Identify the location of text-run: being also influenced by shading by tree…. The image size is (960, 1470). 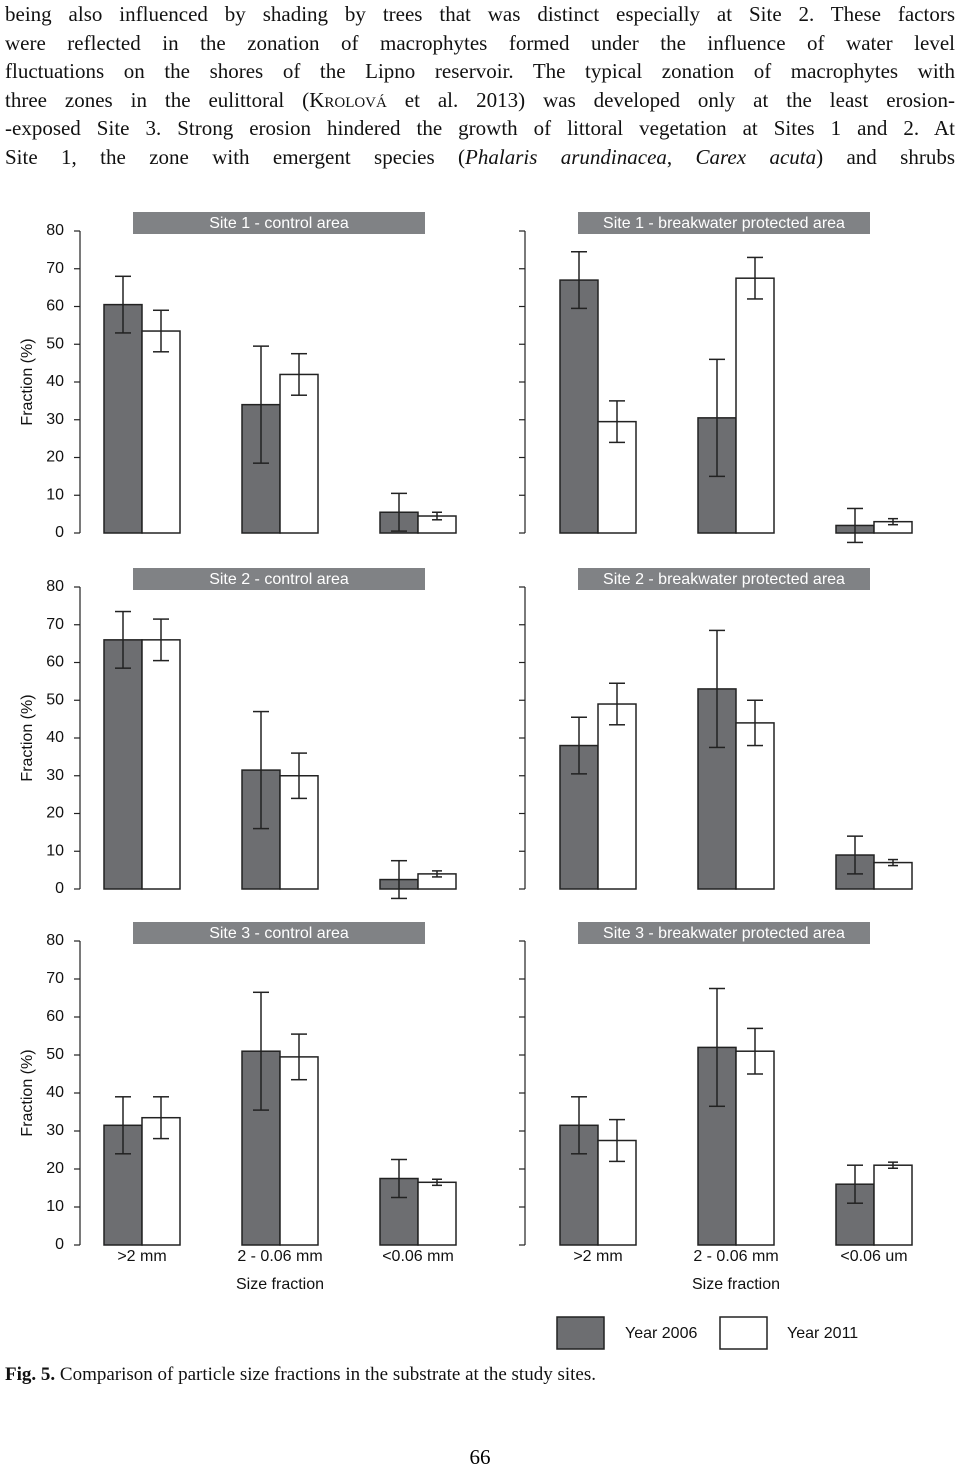
(480, 14).